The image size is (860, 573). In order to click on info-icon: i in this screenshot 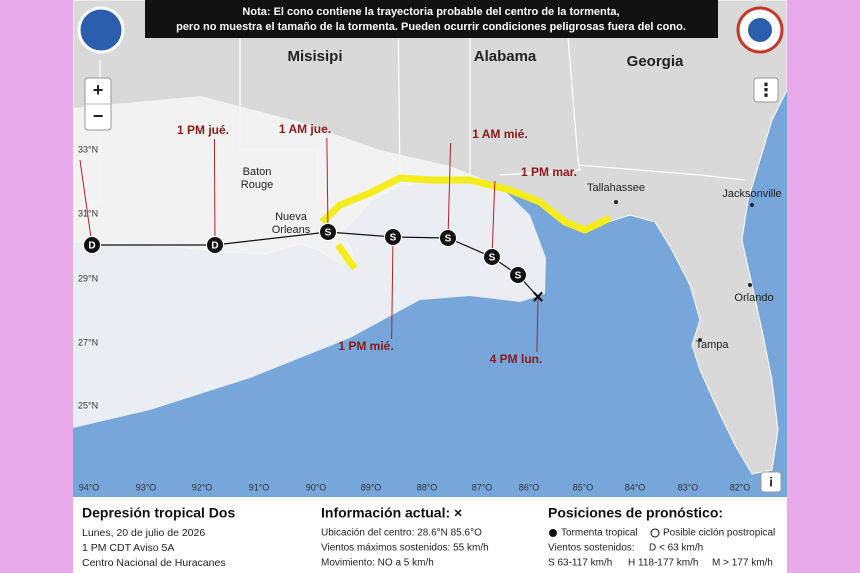, I will do `click(771, 481)`.